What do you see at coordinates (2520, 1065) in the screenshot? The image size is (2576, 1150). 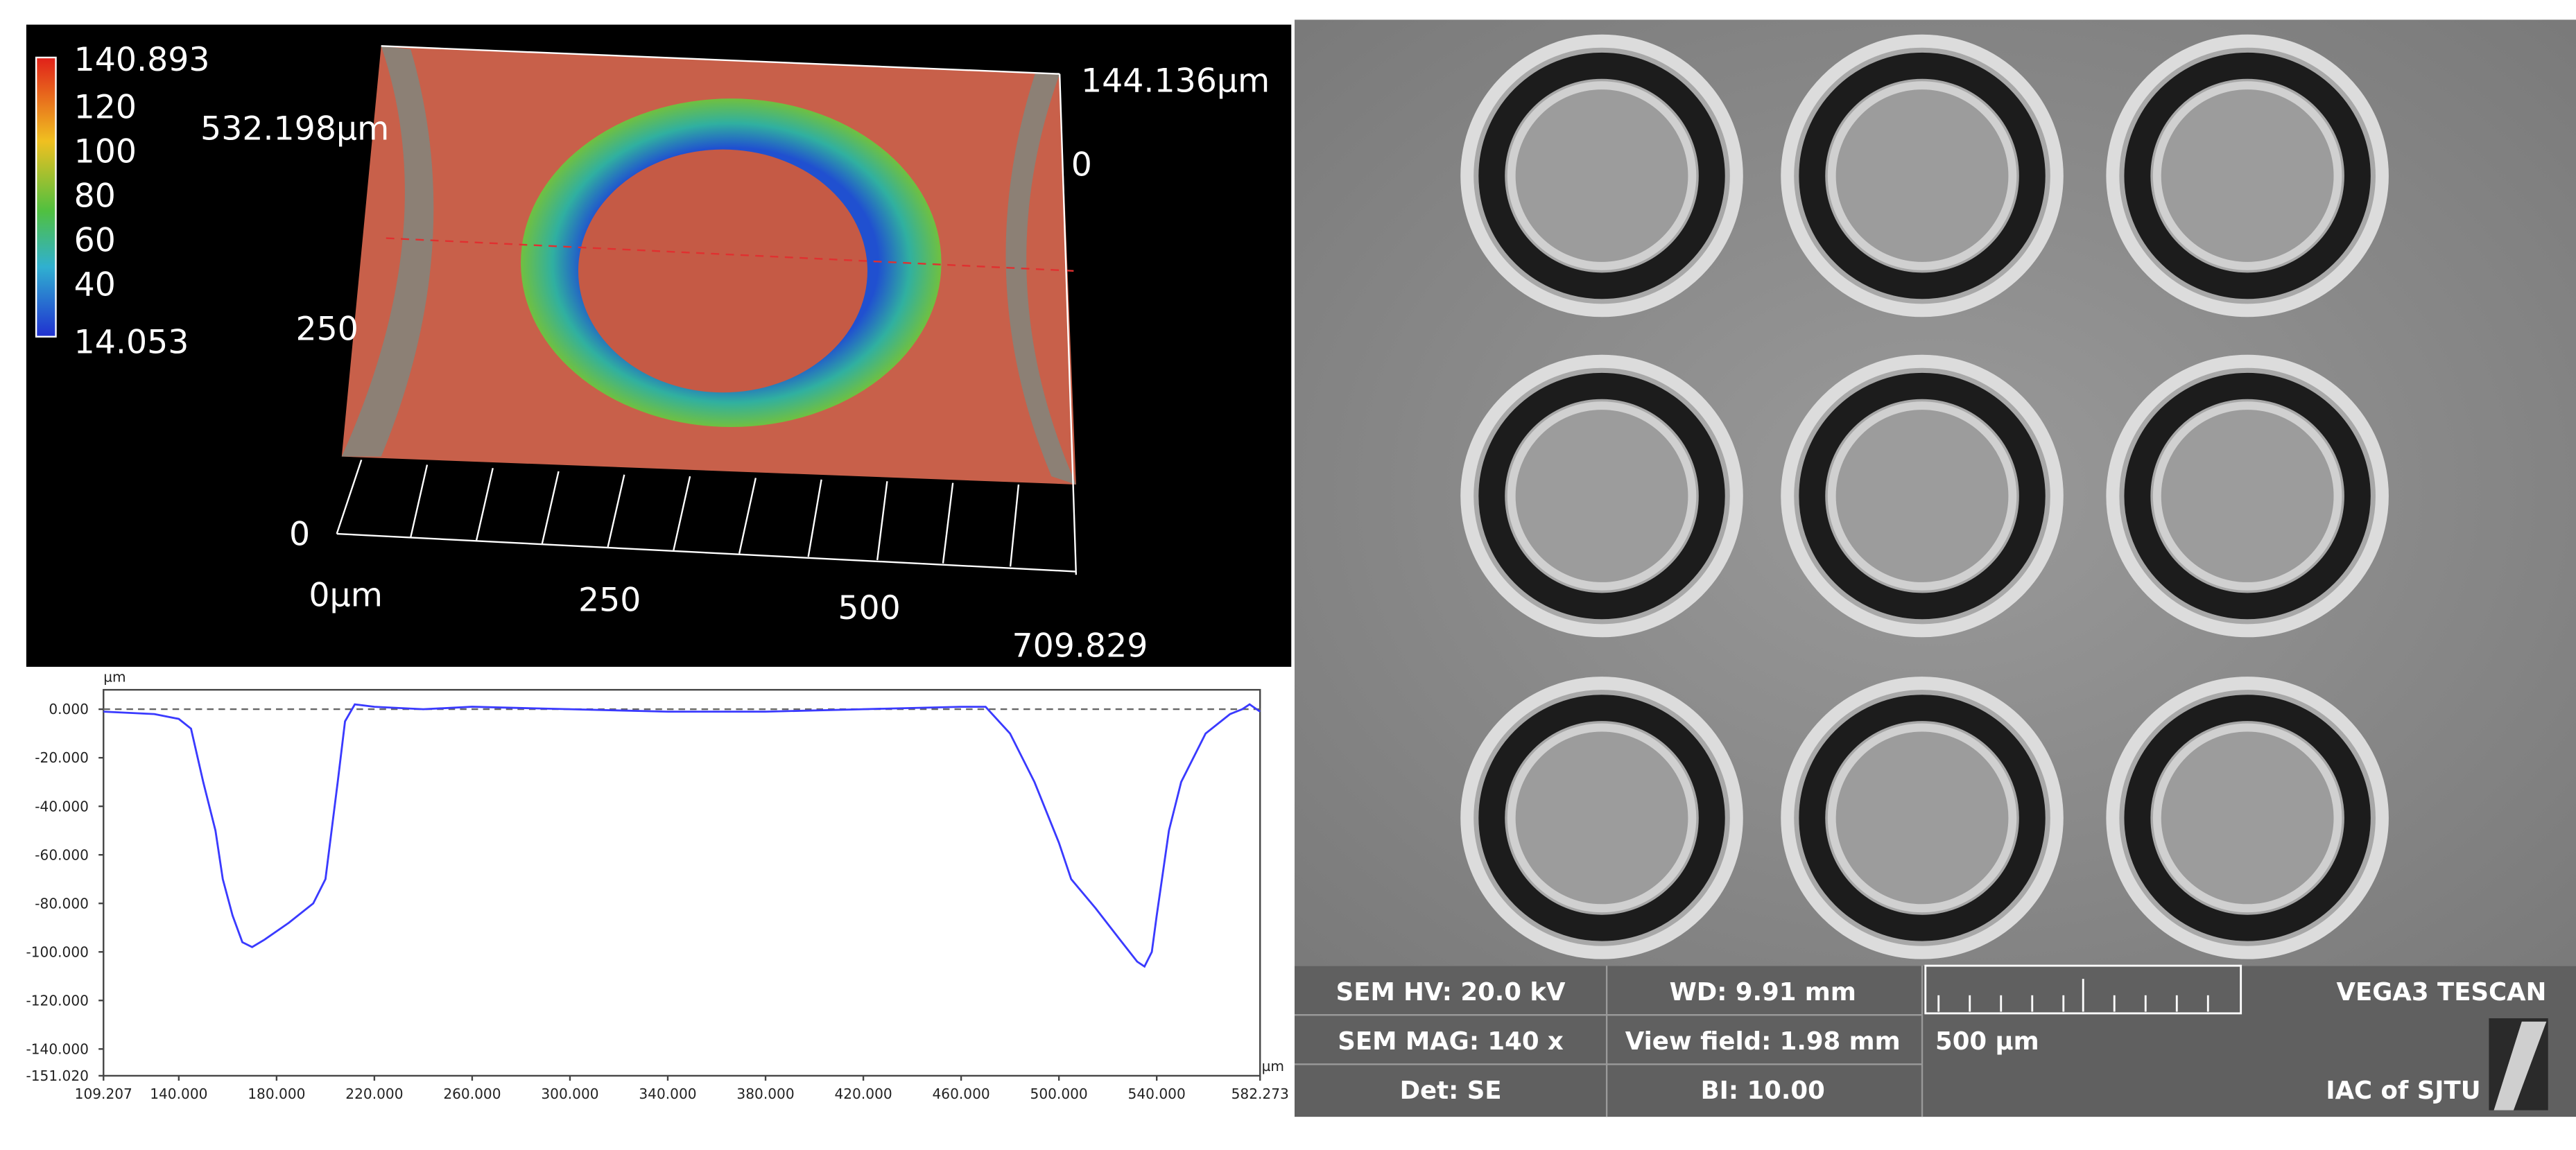 I see `logo-mark` at bounding box center [2520, 1065].